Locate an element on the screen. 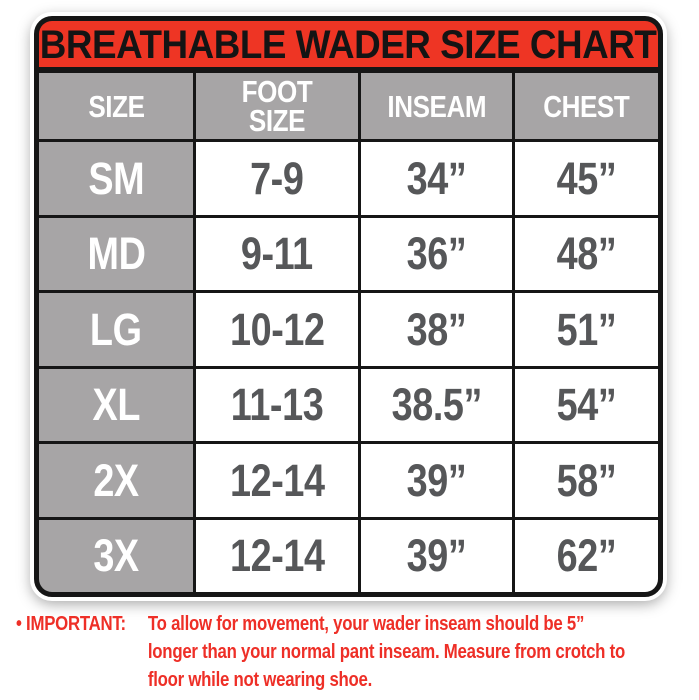 Image resolution: width=699 pixels, height=700 pixels. size-cell-xl: XL is located at coordinates (116, 404).